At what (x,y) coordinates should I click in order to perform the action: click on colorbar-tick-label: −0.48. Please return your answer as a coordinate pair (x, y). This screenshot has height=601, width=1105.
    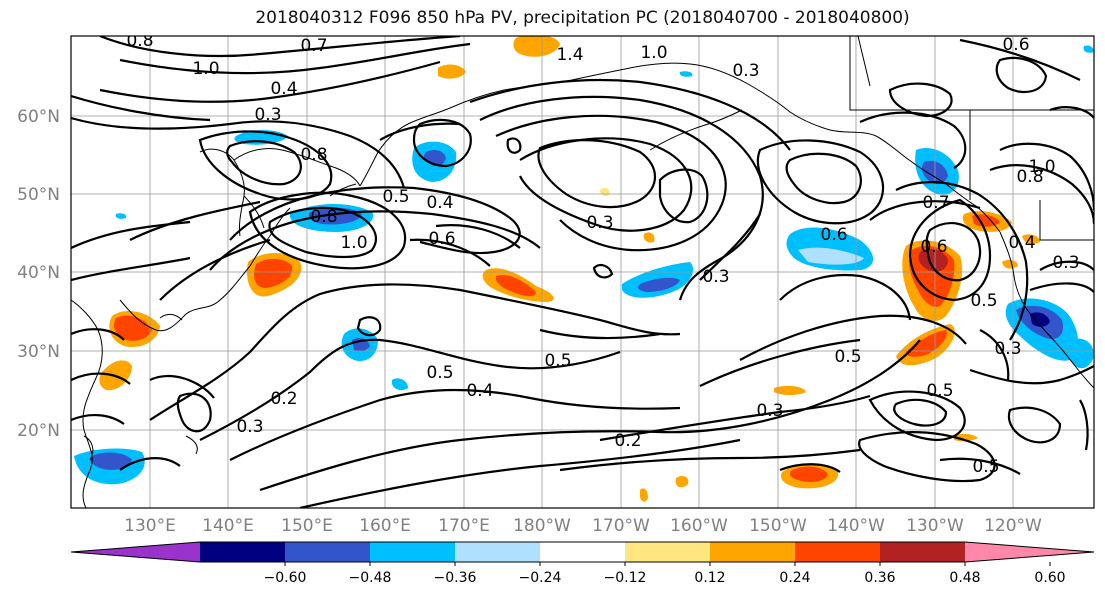
    Looking at the image, I should click on (370, 578).